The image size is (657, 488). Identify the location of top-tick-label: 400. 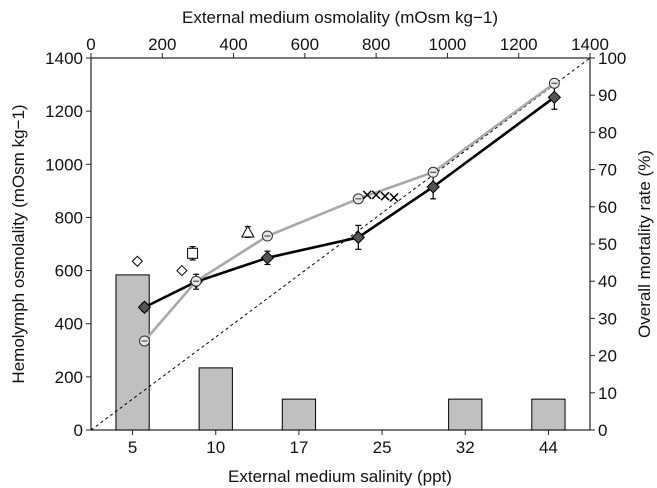
(233, 44).